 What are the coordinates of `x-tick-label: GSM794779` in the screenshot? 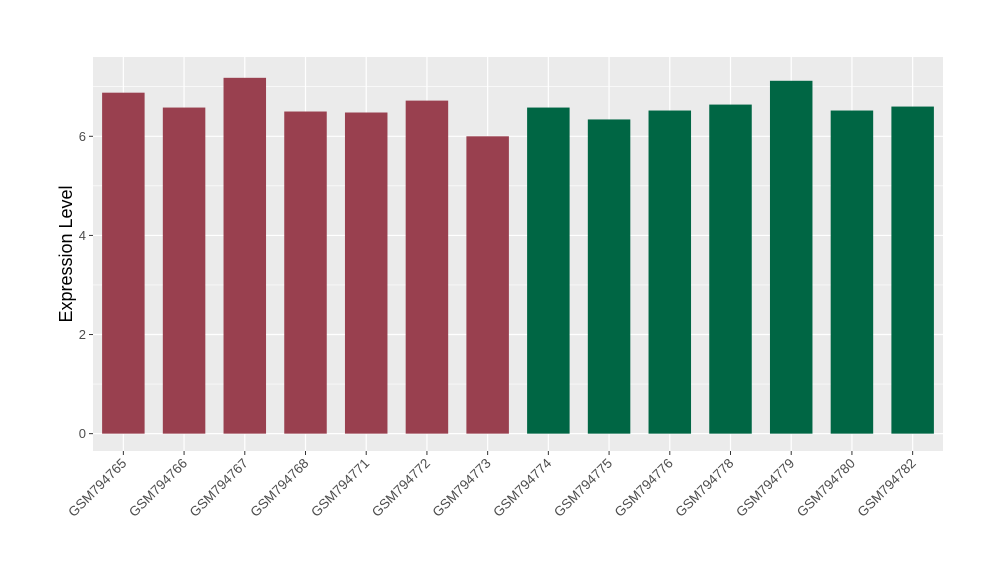 It's located at (765, 488).